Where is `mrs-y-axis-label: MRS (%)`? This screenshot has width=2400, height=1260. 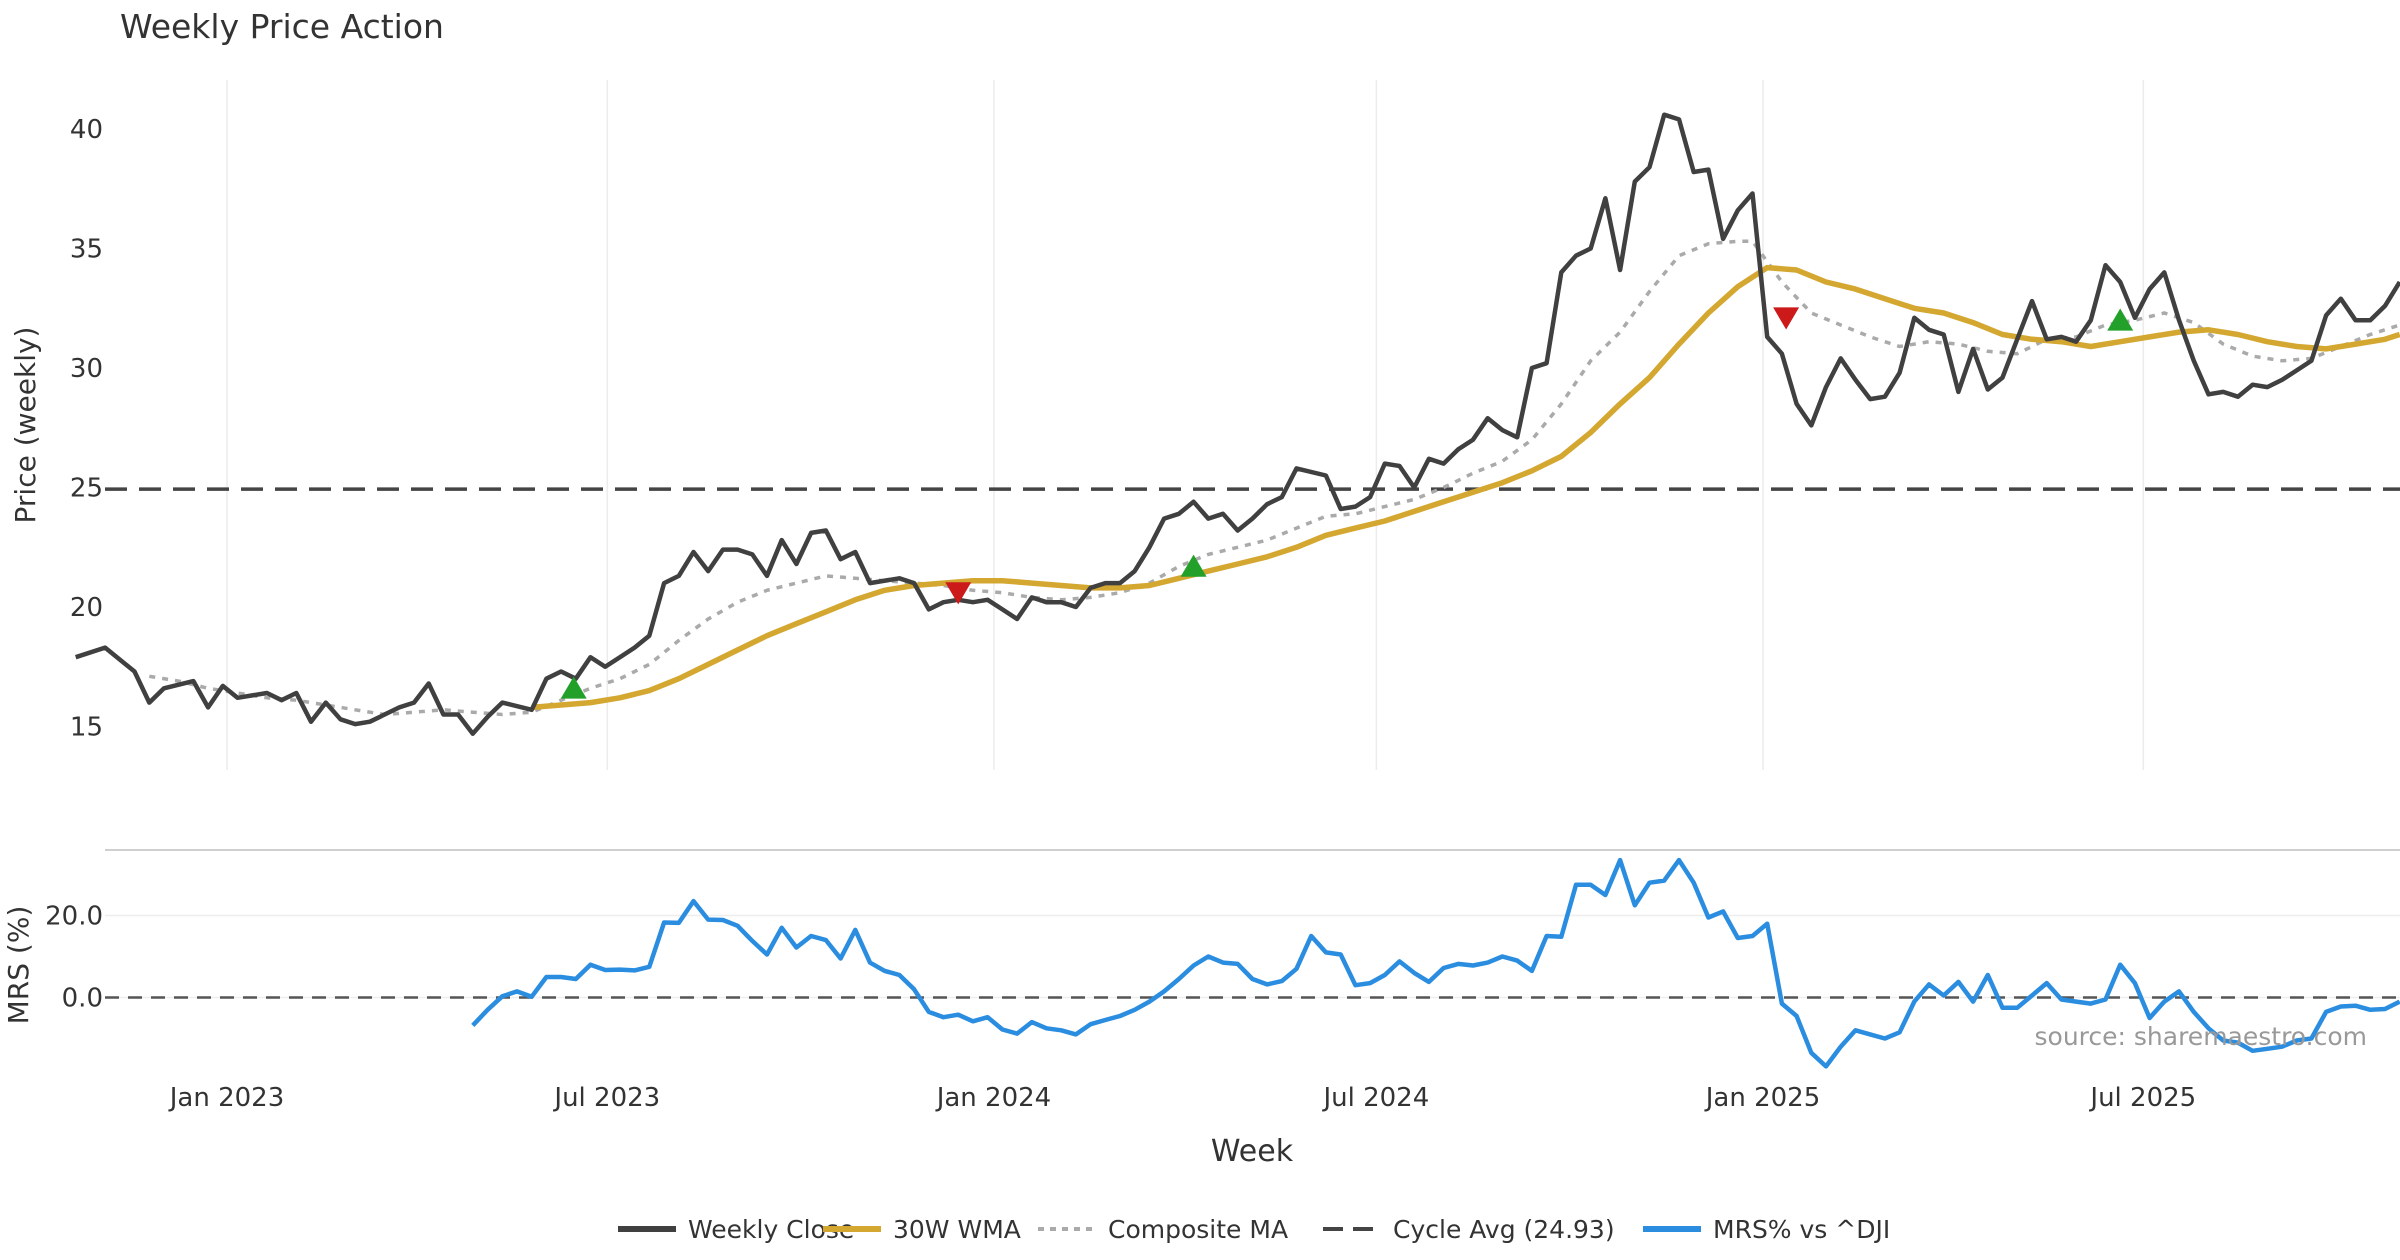 mrs-y-axis-label: MRS (%) is located at coordinates (18, 965).